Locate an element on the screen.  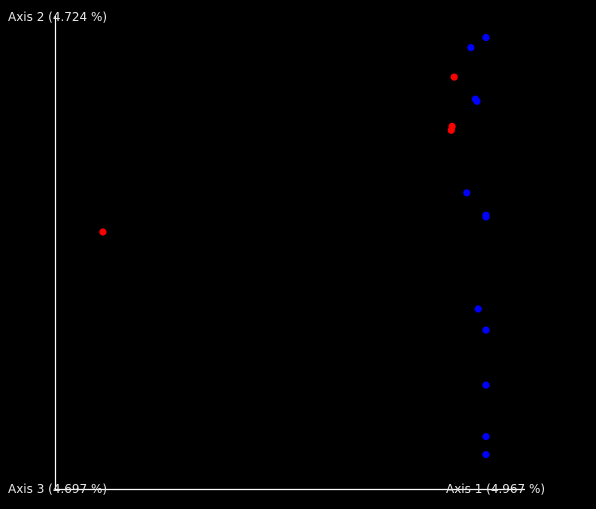
axis-3-label: Axis 3 (4.697 %) is located at coordinates (58, 489).